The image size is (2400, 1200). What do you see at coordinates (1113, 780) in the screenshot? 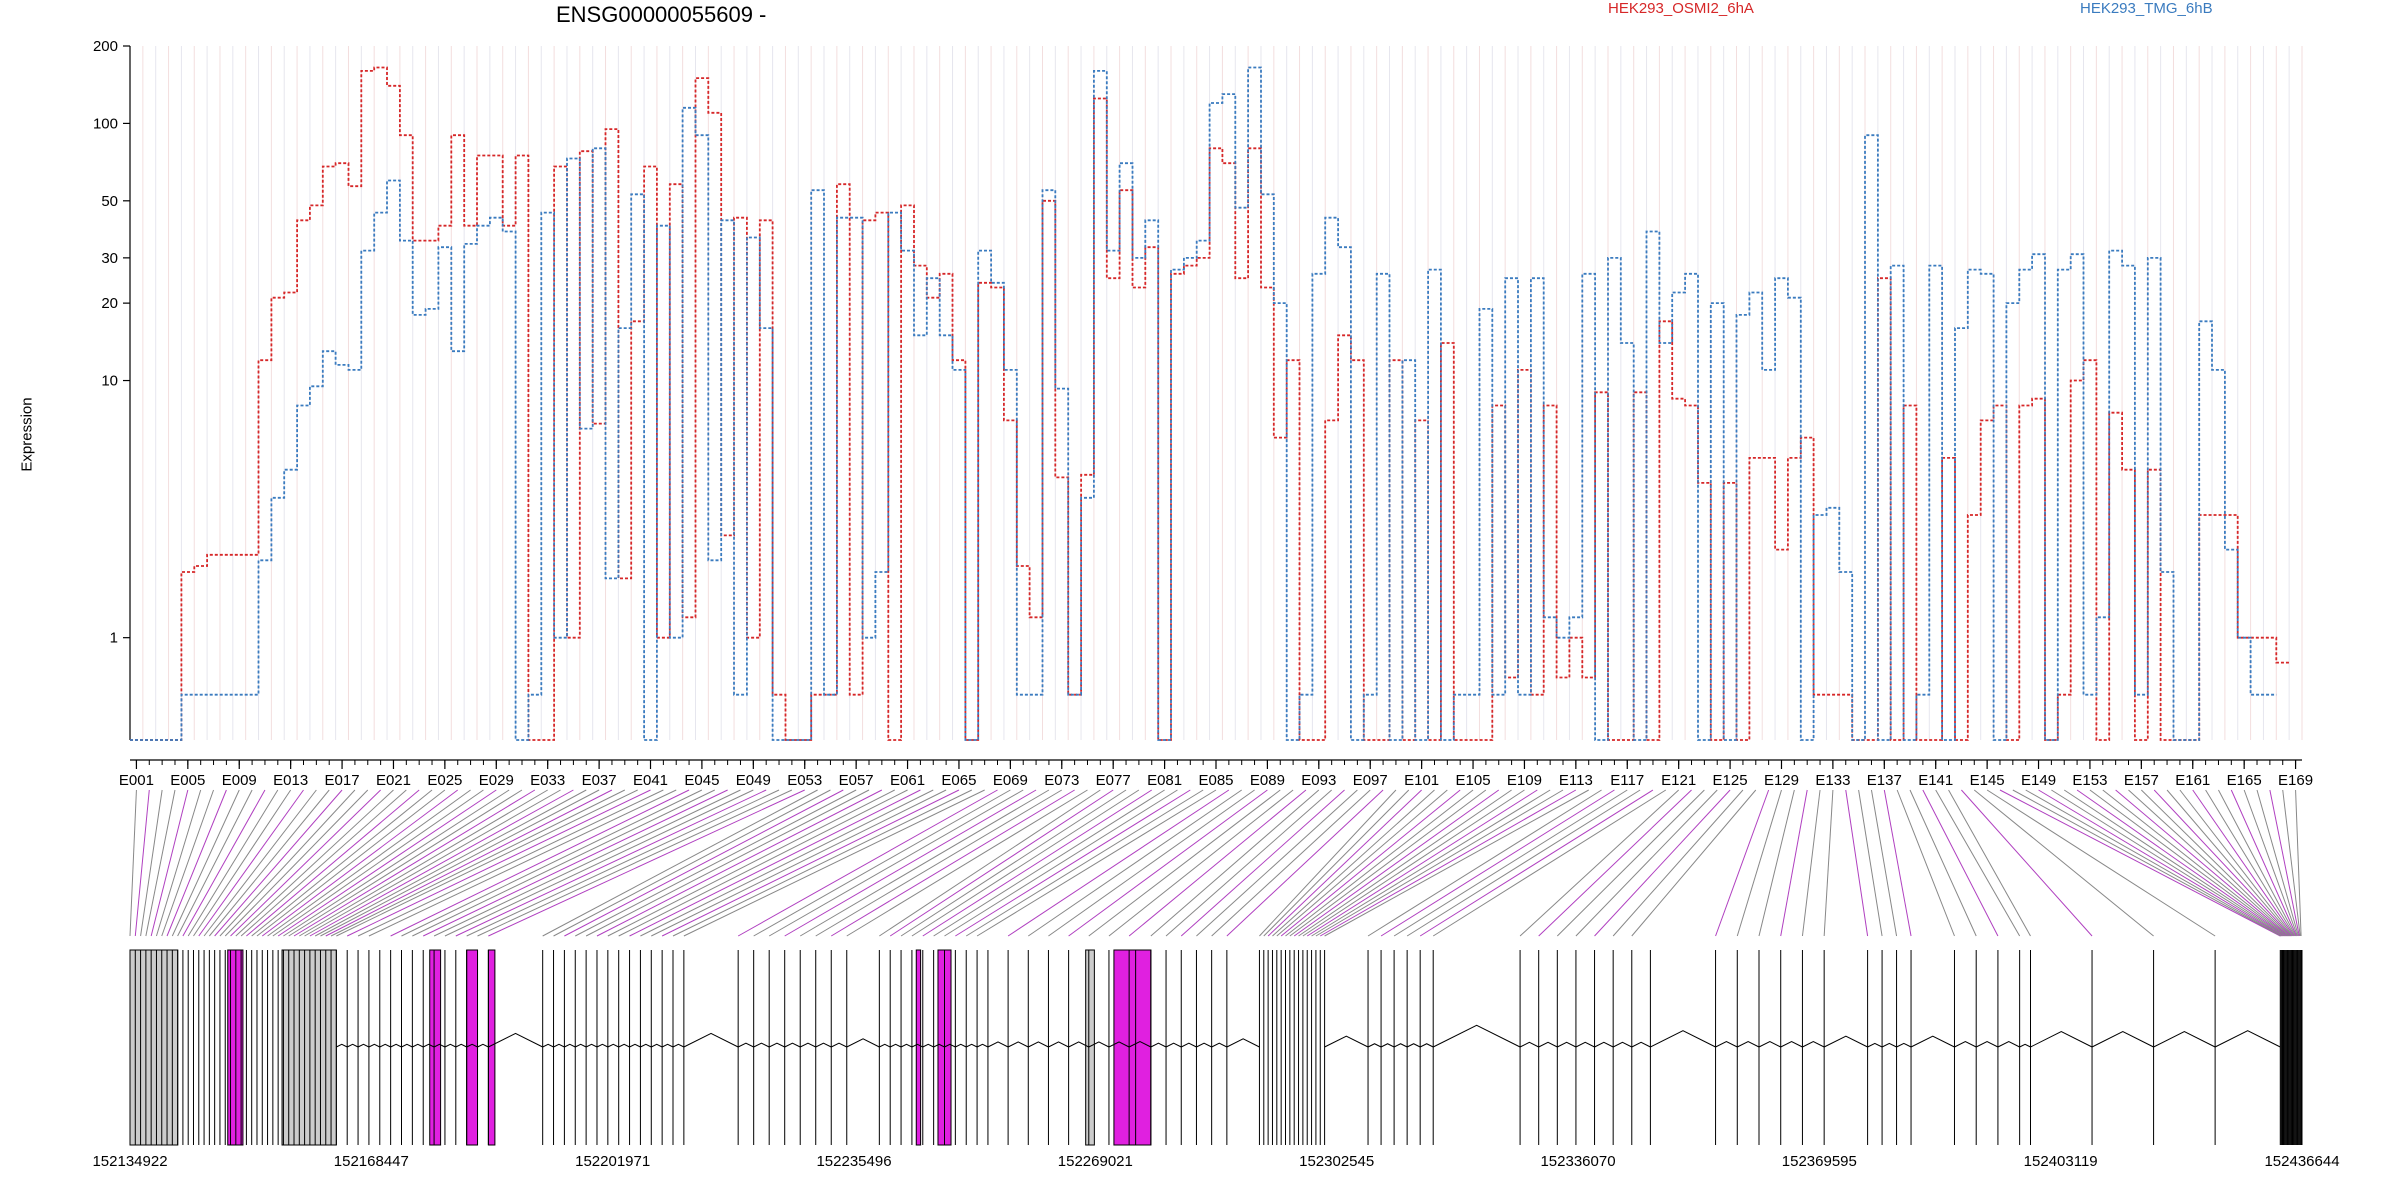
I see `x-tick-label: E077` at bounding box center [1113, 780].